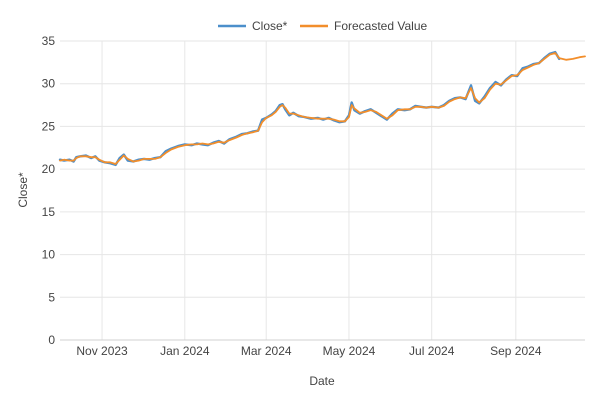 The width and height of the screenshot is (600, 405). Describe the element at coordinates (49, 212) in the screenshot. I see `y-tick-label: 15` at that location.